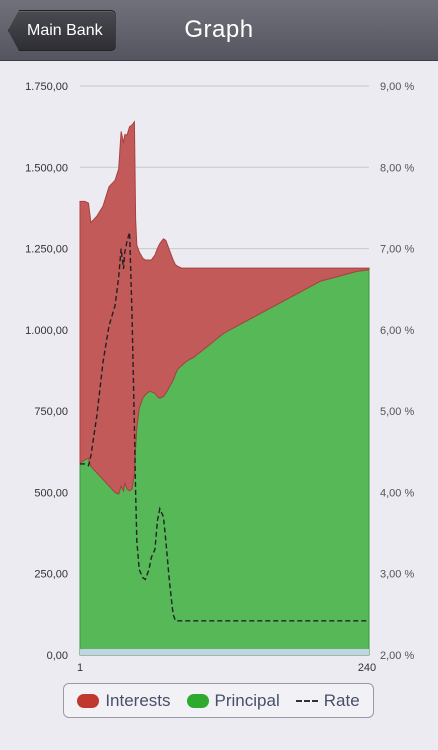 Image resolution: width=438 pixels, height=750 pixels. Describe the element at coordinates (306, 700) in the screenshot. I see `rate-swatch` at that location.